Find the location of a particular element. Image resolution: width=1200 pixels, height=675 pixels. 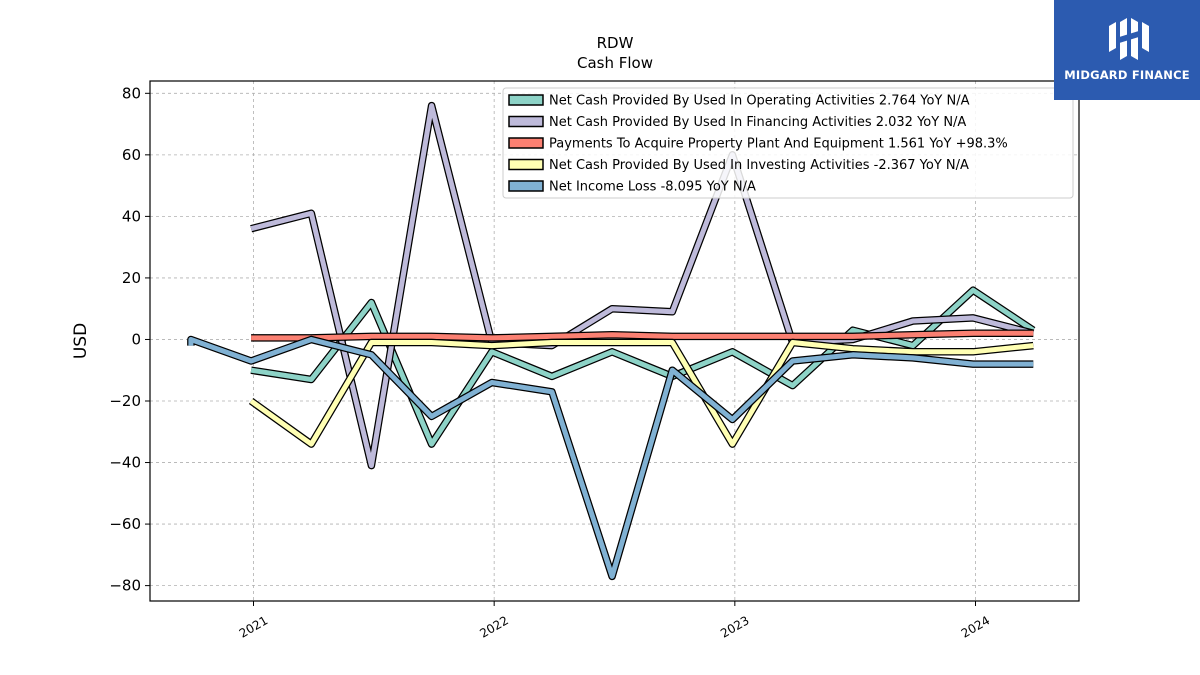

legend-box is located at coordinates (788, 143).